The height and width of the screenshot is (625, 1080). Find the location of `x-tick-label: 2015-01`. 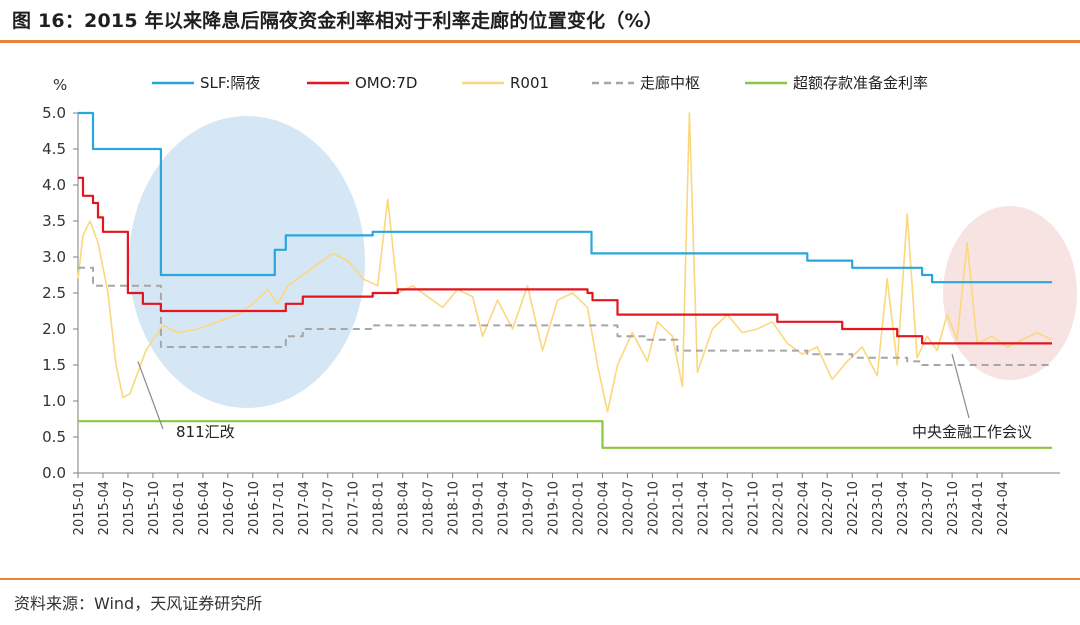

x-tick-label: 2015-01 is located at coordinates (79, 508).